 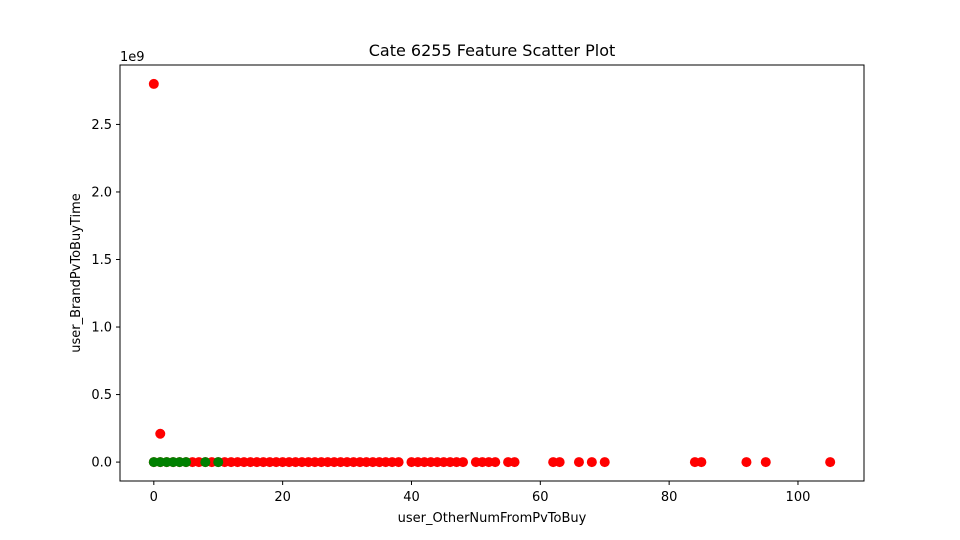 I want to click on y-tick-label: 2.5, so click(x=101, y=125).